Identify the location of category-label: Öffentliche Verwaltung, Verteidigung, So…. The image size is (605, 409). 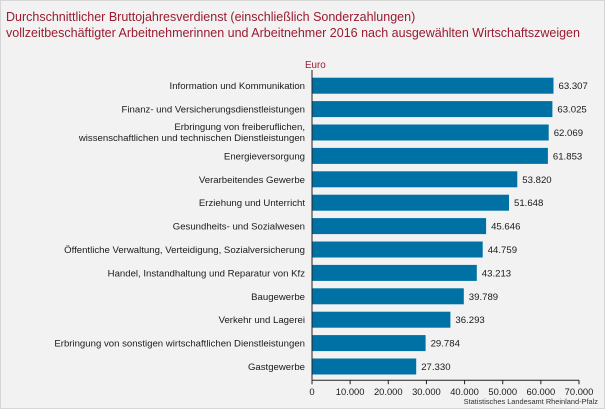
(184, 250).